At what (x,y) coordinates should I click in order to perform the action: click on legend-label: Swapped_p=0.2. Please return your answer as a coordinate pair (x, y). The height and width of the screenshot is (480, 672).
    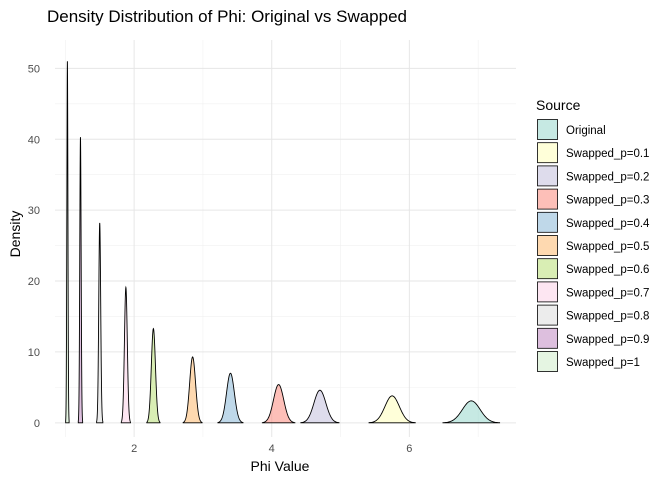
    Looking at the image, I should click on (607, 177).